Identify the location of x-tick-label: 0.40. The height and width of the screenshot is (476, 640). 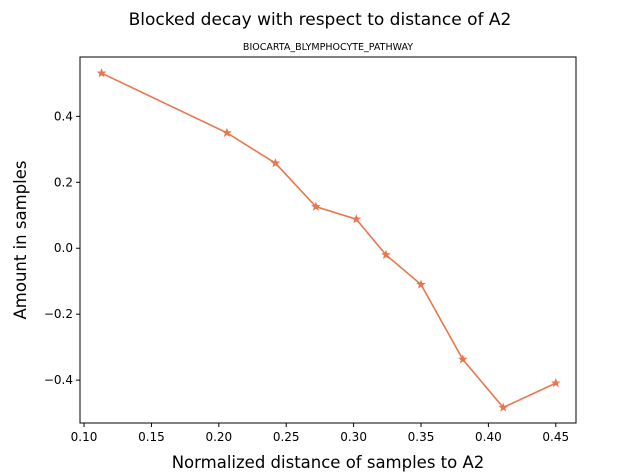
(488, 437).